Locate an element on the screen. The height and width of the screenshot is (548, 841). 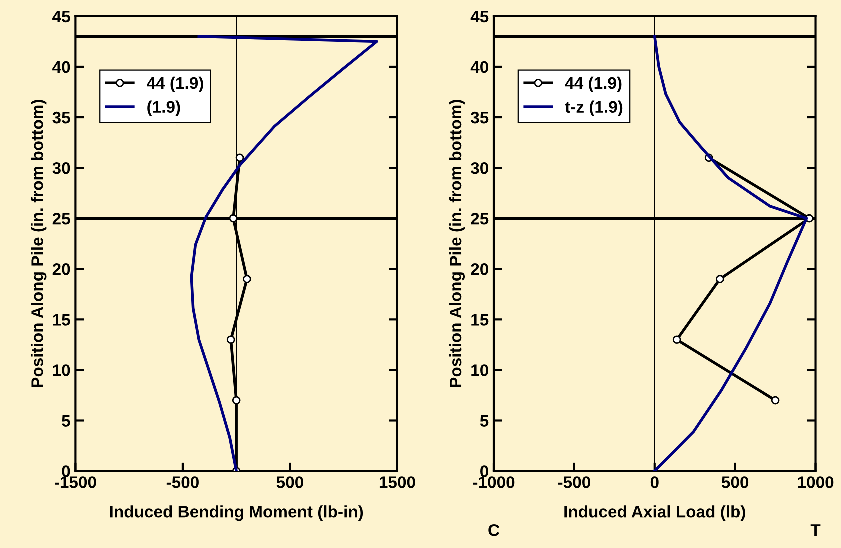
x-tick-label: -1500 is located at coordinates (75, 482).